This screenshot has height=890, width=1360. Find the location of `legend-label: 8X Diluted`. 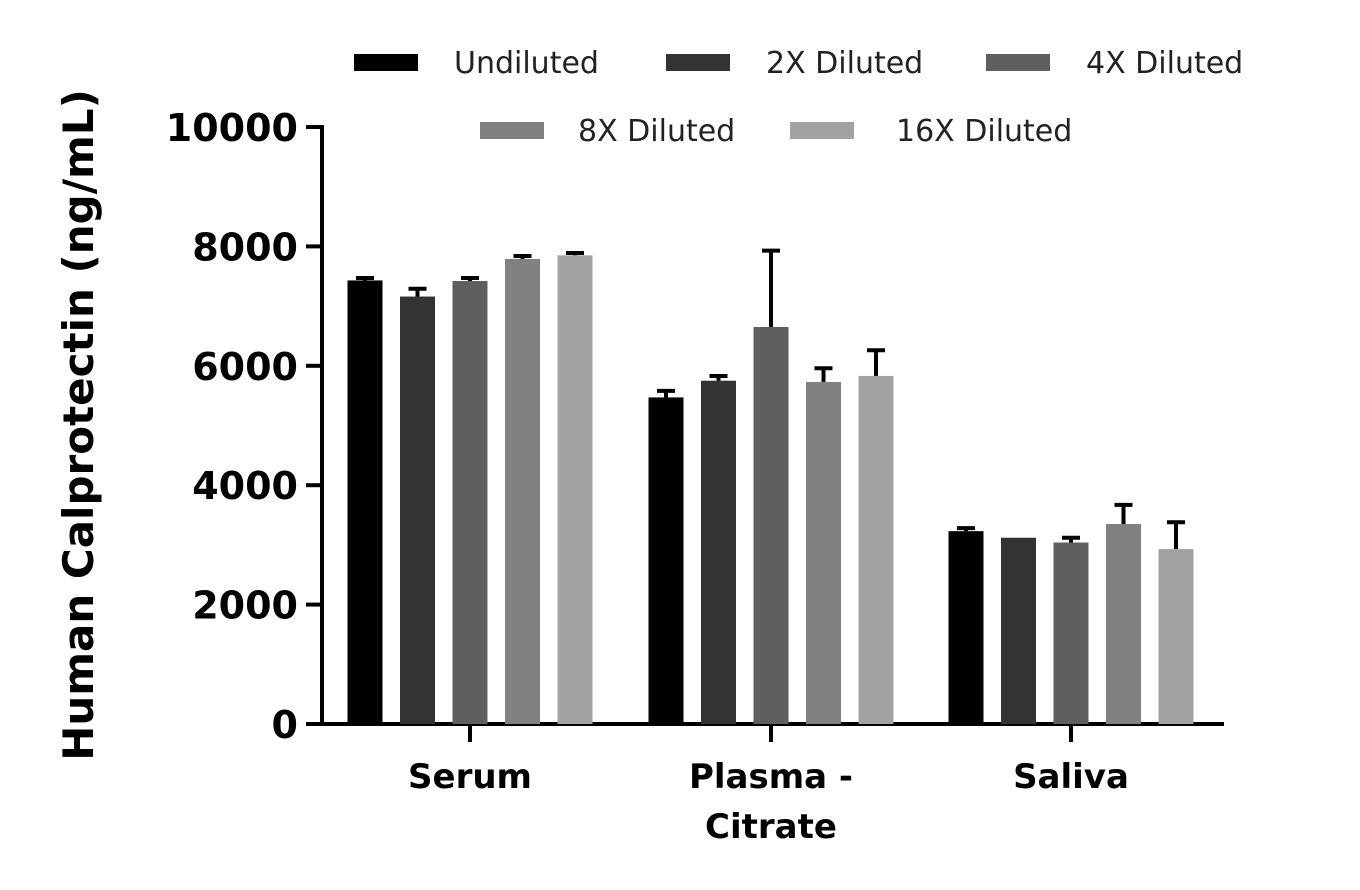

legend-label: 8X Diluted is located at coordinates (656, 131).